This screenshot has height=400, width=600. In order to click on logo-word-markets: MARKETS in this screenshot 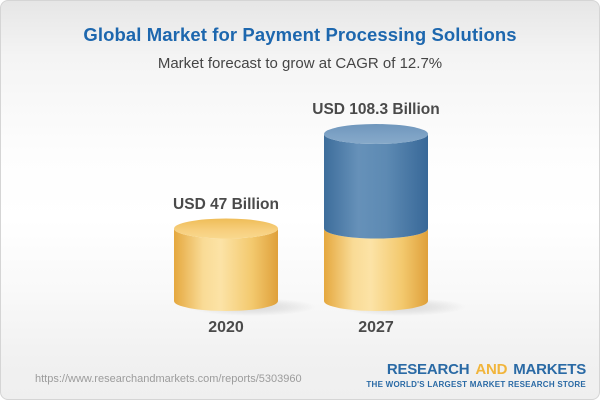, I will do `click(549, 369)`.